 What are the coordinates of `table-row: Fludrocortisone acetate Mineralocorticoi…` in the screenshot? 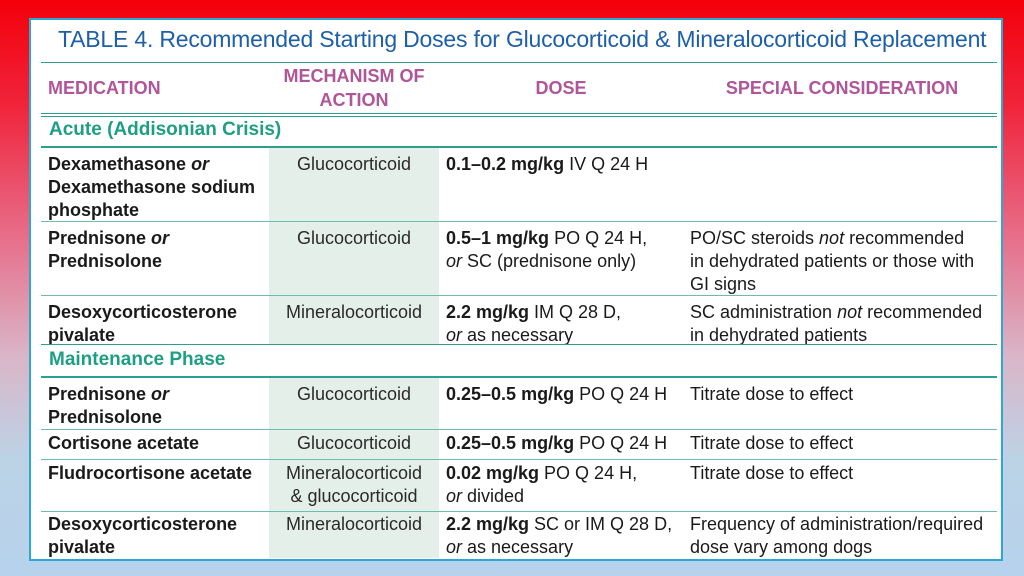 It's located at (519, 486).